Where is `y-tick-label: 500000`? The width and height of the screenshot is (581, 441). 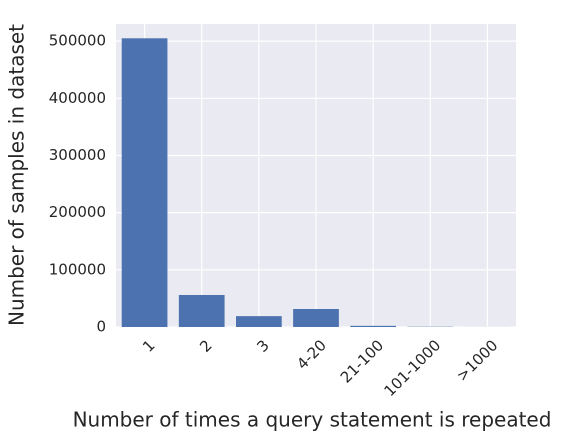
y-tick-label: 500000 is located at coordinates (77, 41).